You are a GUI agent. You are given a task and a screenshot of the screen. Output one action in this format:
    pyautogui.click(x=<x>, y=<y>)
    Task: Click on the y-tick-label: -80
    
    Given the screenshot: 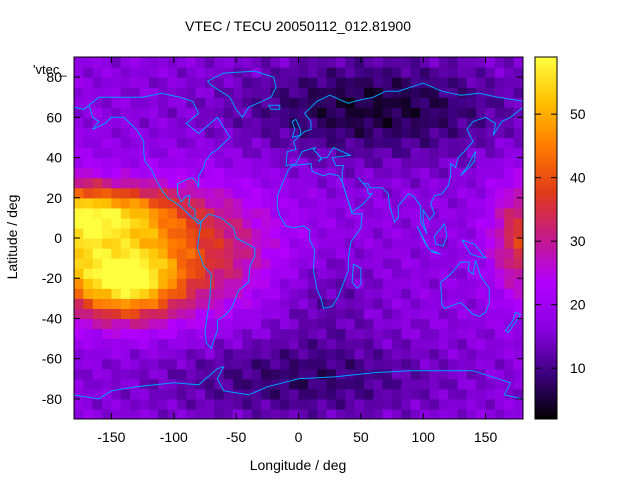 What is the action you would take?
    pyautogui.click(x=52, y=399)
    